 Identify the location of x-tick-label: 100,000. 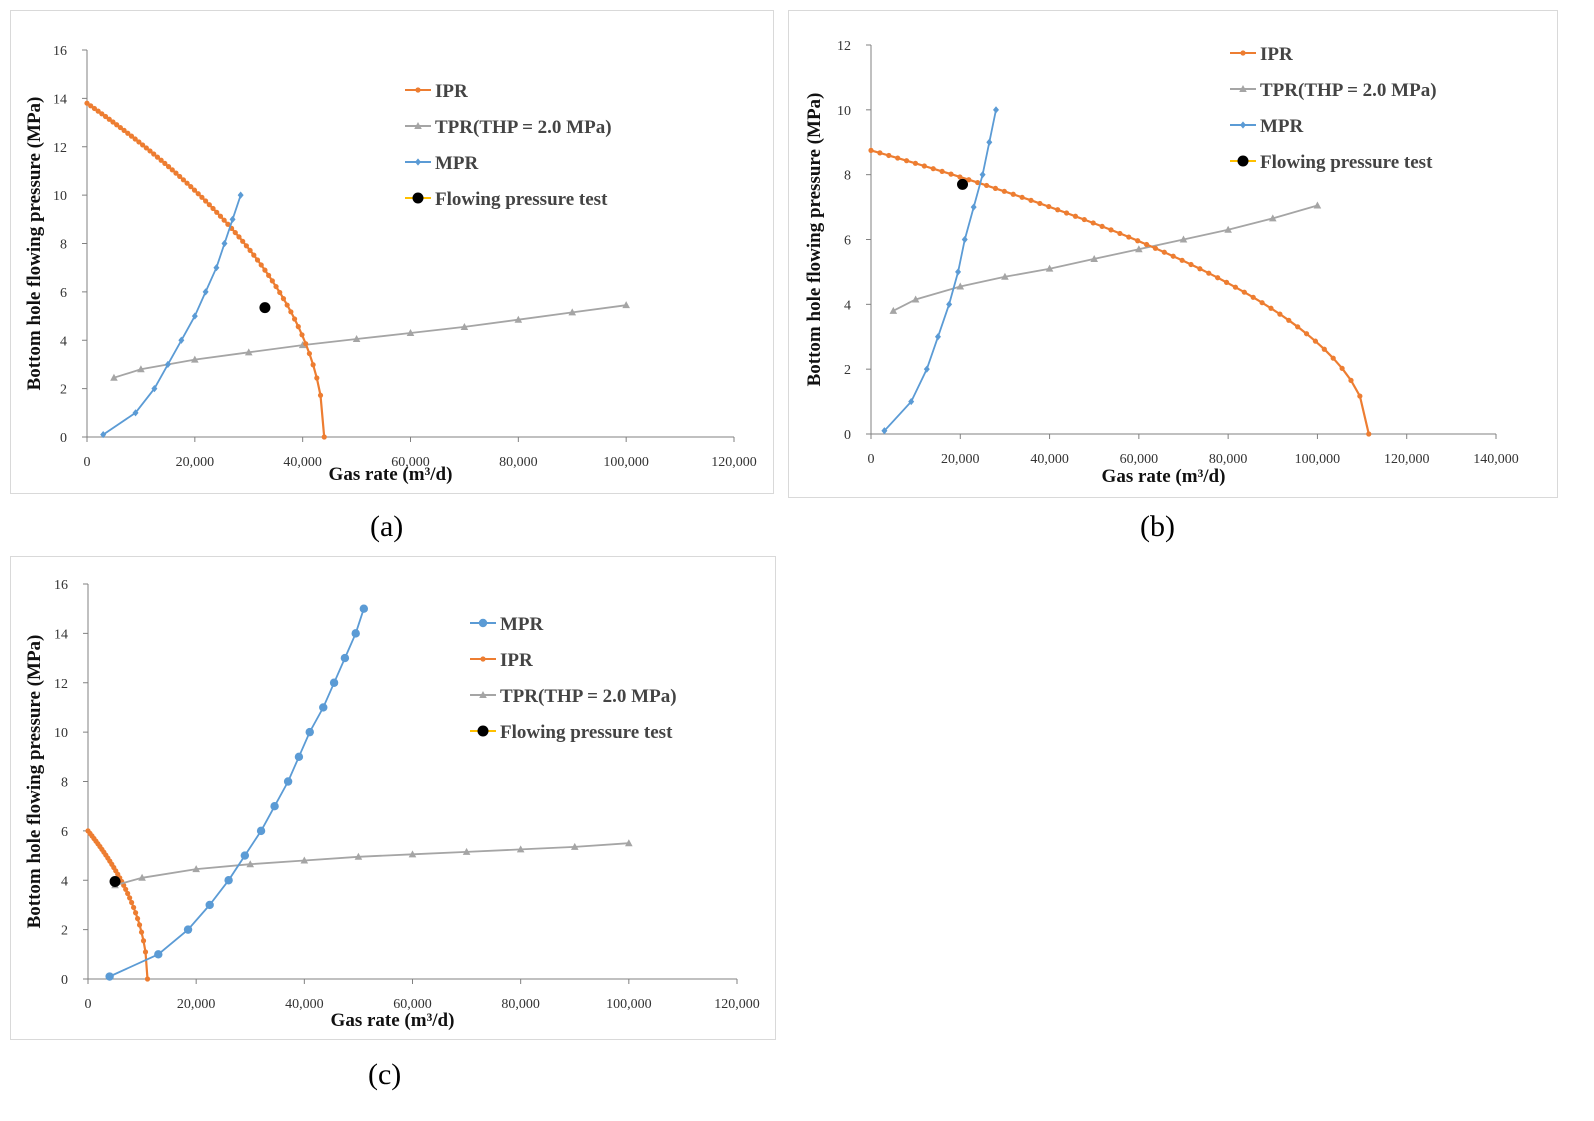
(626, 462).